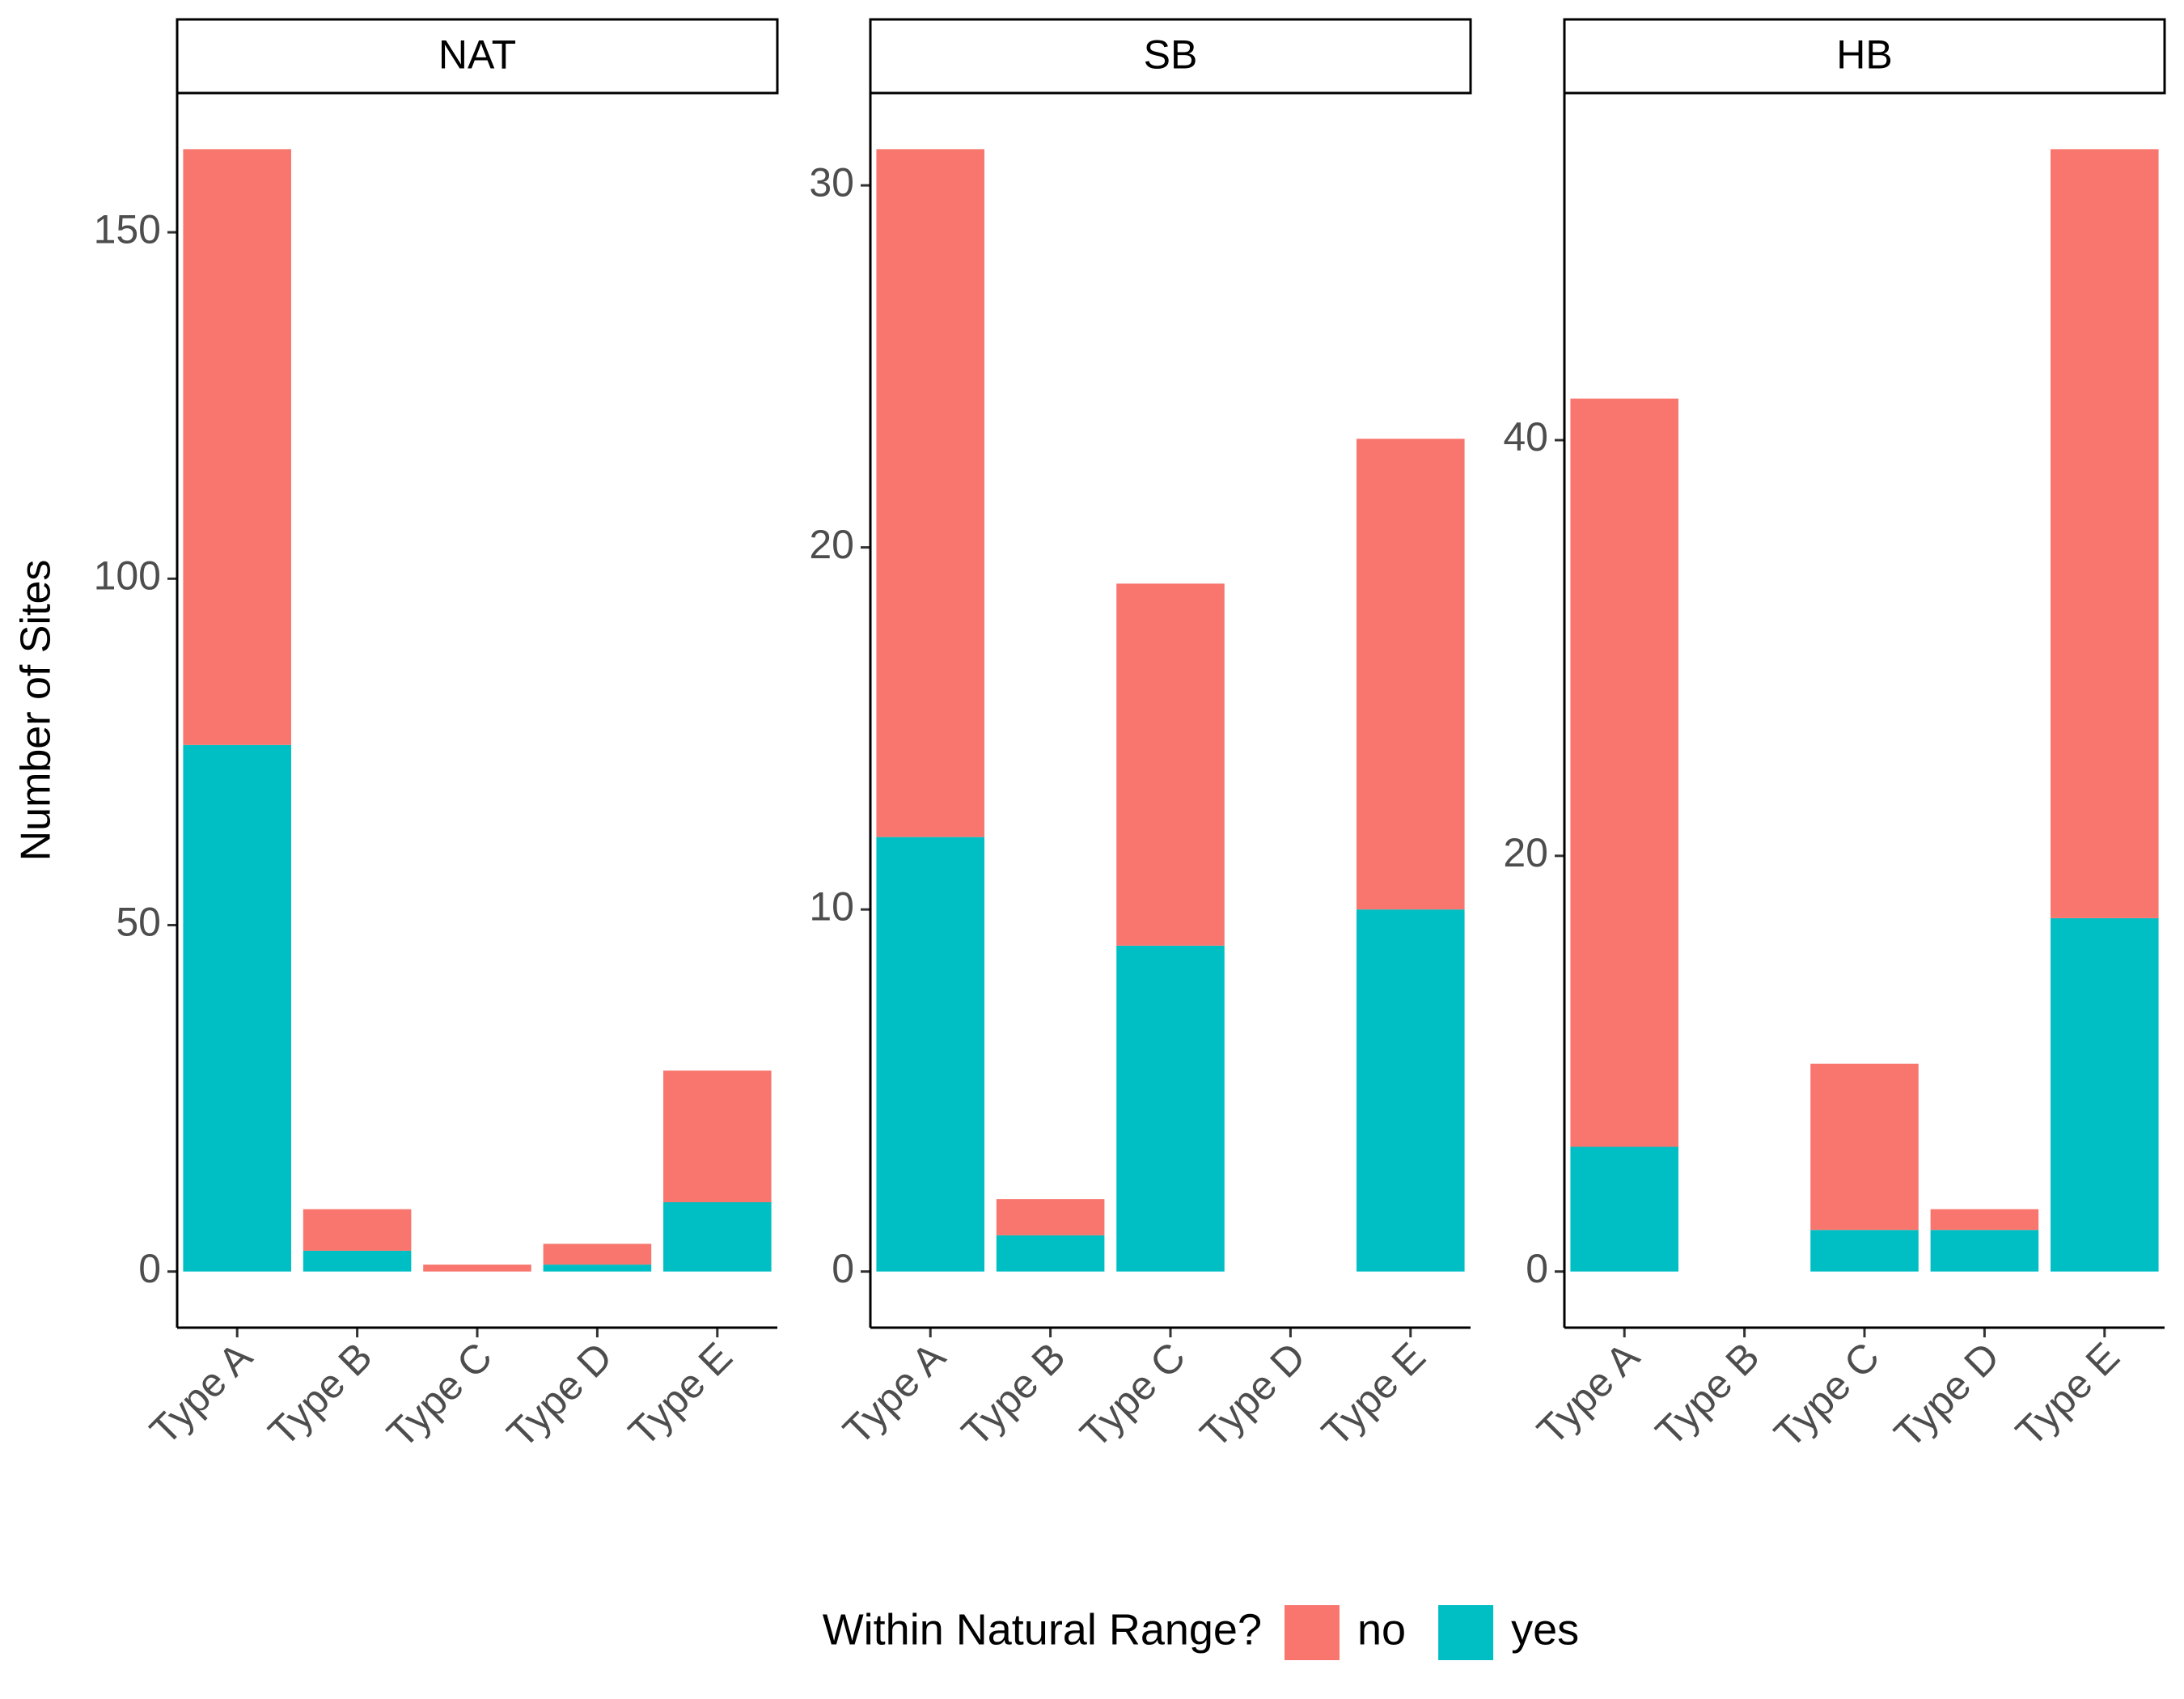  Describe the element at coordinates (138, 923) in the screenshot. I see `y-tick-label: 50` at that location.